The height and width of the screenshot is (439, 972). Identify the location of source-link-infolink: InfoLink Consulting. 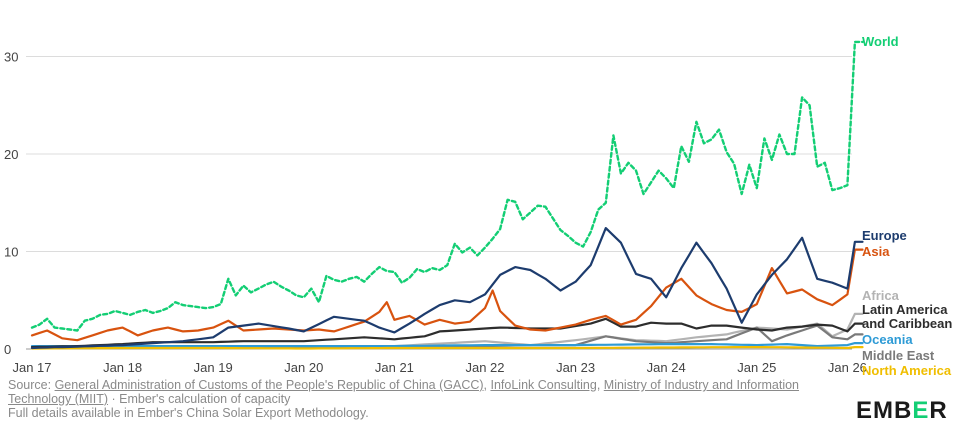
(543, 385).